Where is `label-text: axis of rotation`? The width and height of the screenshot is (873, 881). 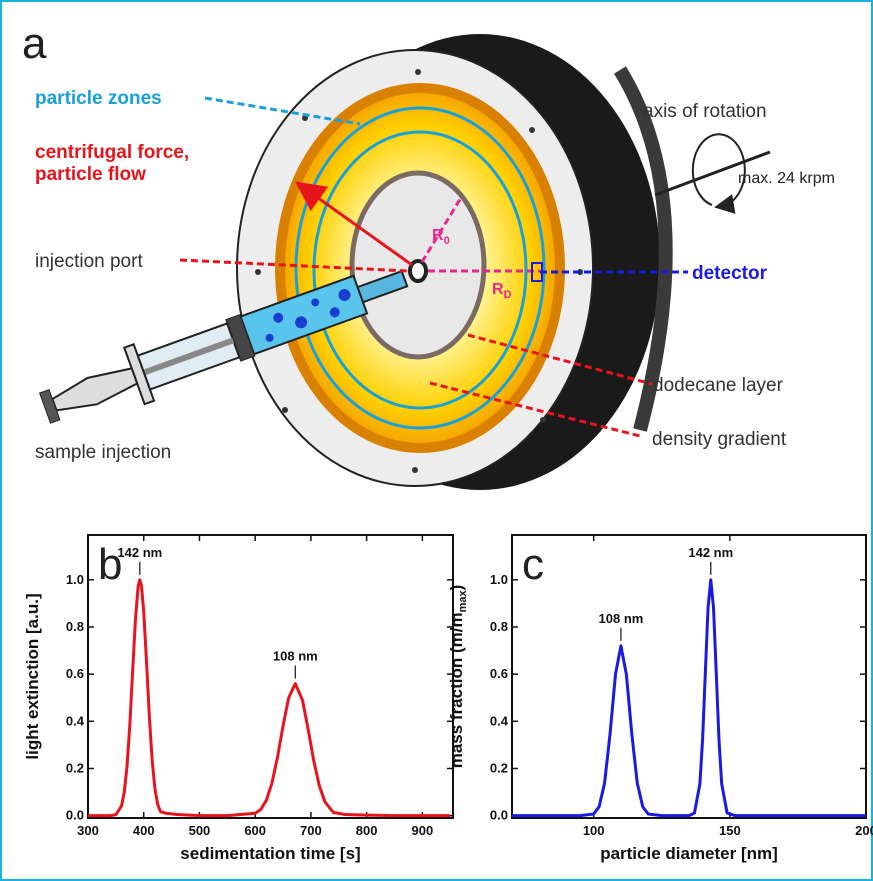
label-text: axis of rotation is located at coordinates (705, 111).